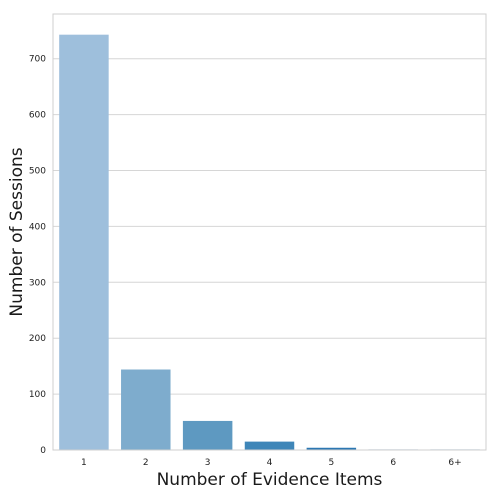 The image size is (498, 498). I want to click on x-tick-label: 6+, so click(454, 463).